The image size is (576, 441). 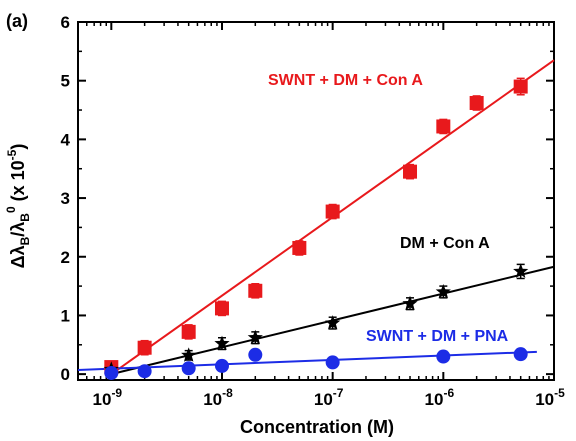 What do you see at coordinates (317, 427) in the screenshot?
I see `x-axis-title: Concentration (M)` at bounding box center [317, 427].